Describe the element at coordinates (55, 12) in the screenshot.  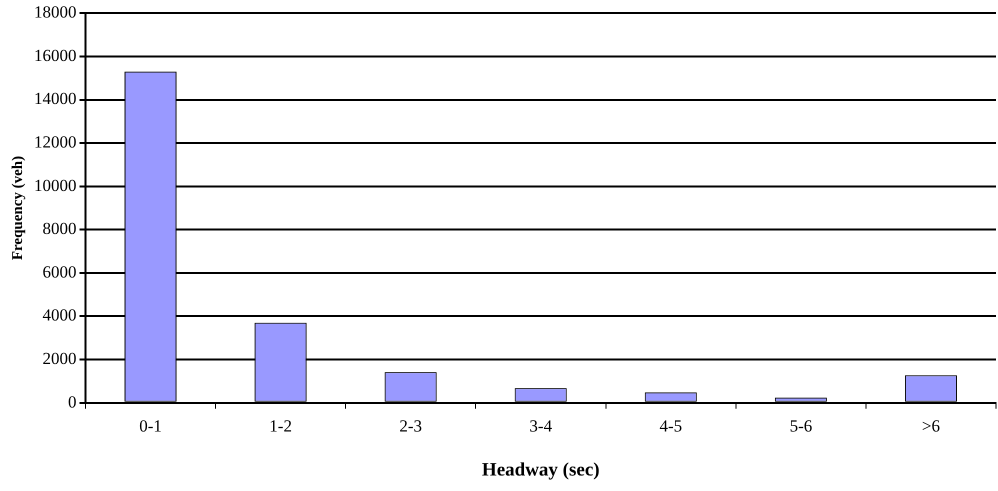
I see `y-tick-label: 18000` at that location.